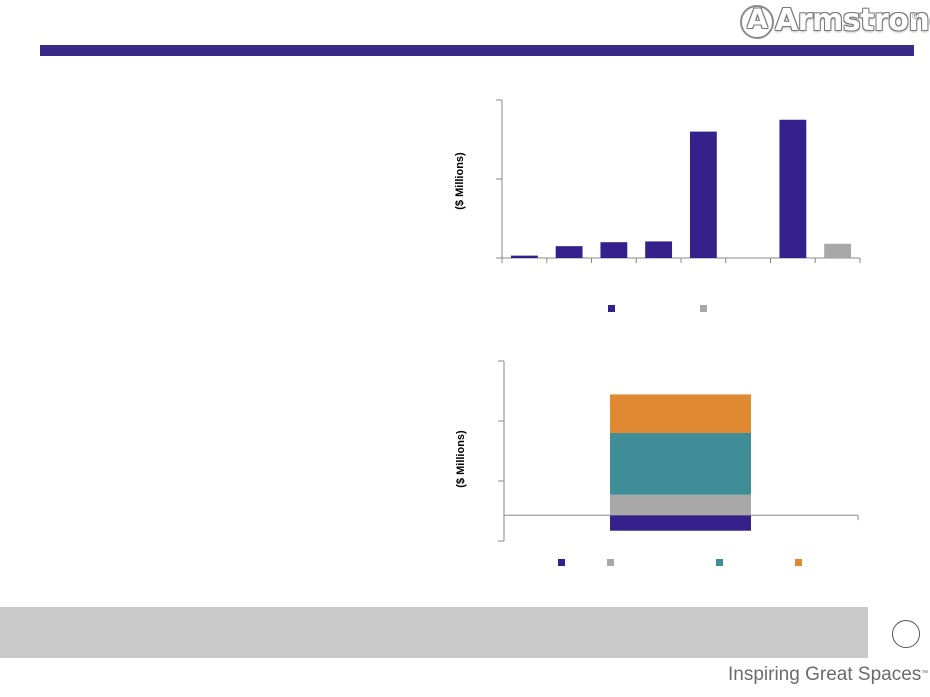 This screenshot has height=697, width=930. I want to click on header-rule, so click(477, 50).